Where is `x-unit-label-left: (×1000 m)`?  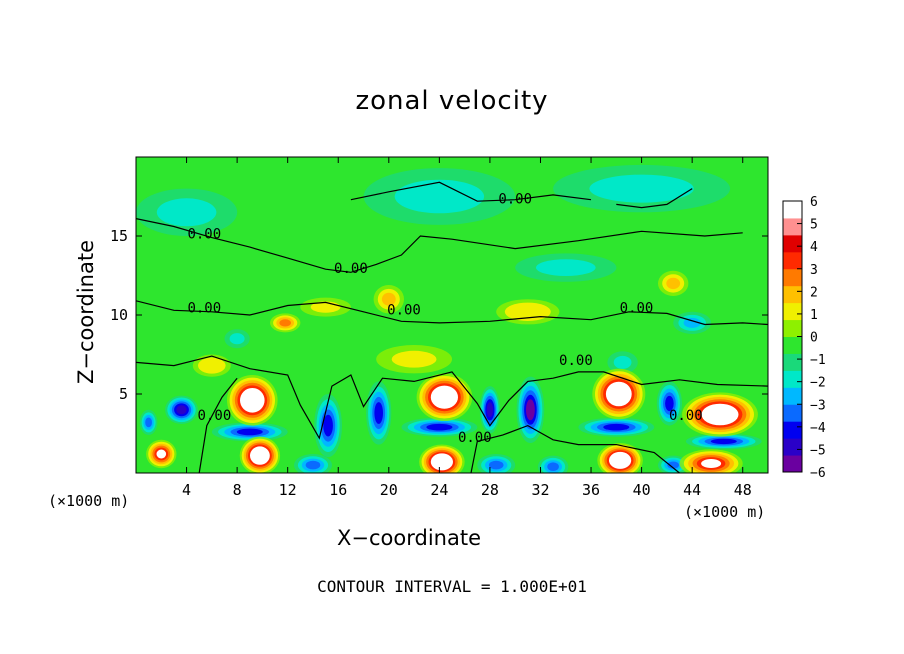 x-unit-label-left: (×1000 m) is located at coordinates (89, 501).